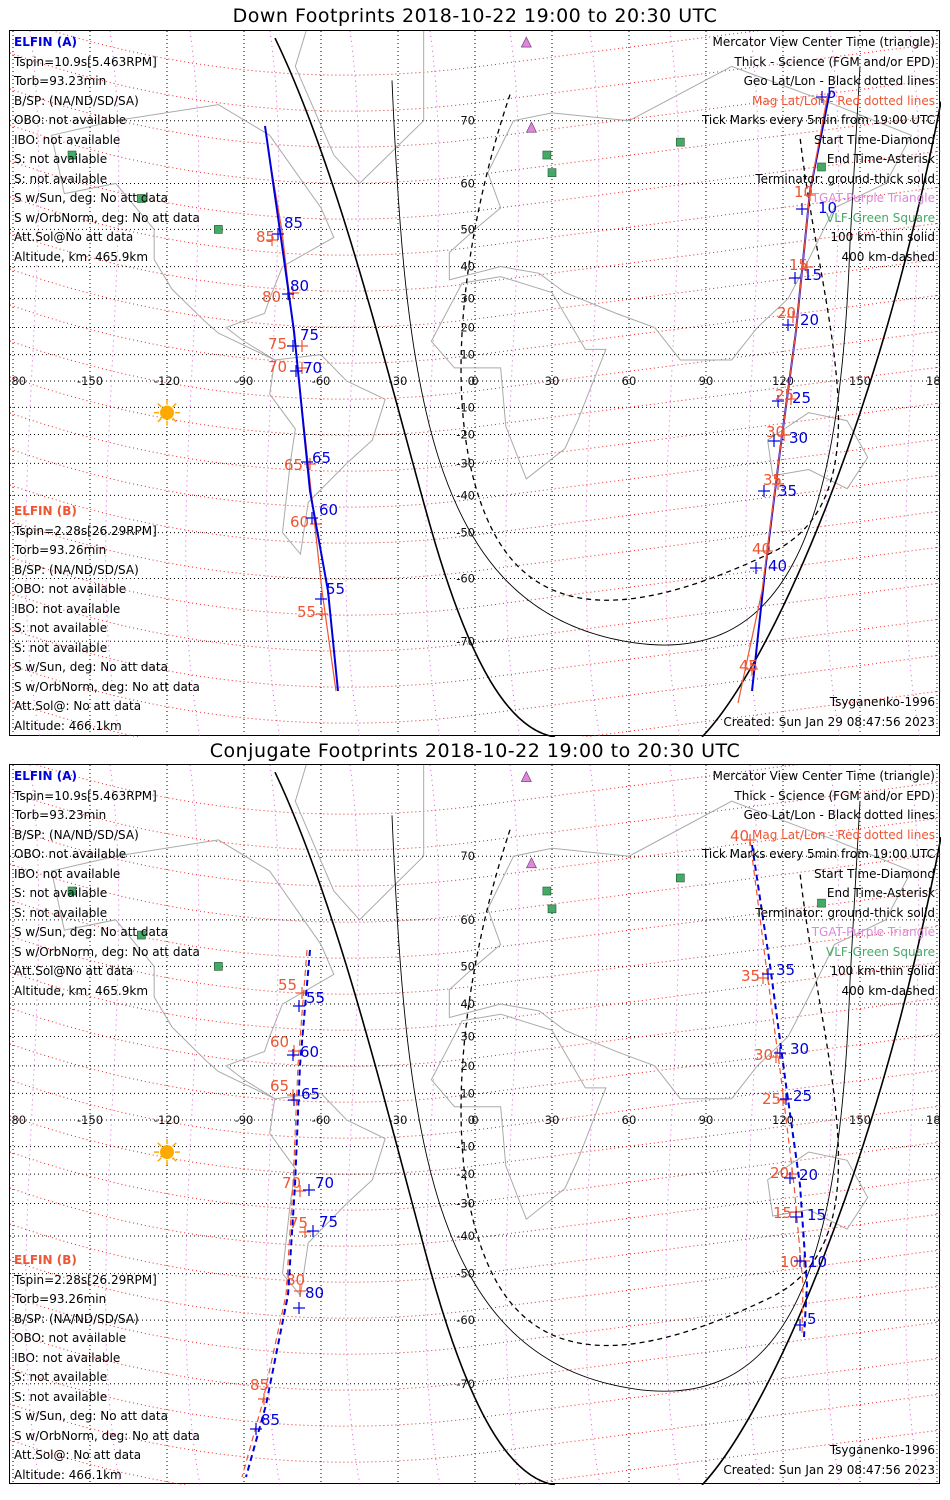  What do you see at coordinates (882, 702) in the screenshot?
I see `model-name: Tsyganenko-1996` at bounding box center [882, 702].